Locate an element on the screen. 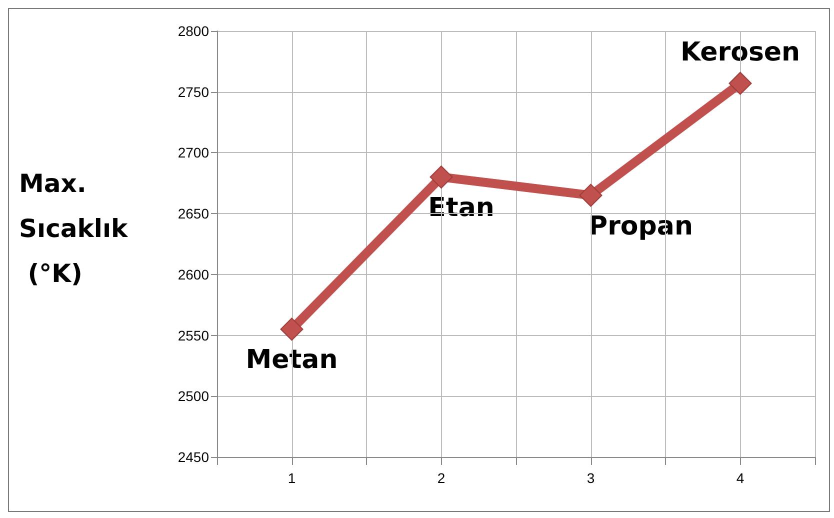 This screenshot has height=518, width=834. y-tick-label: 2550 is located at coordinates (194, 335).